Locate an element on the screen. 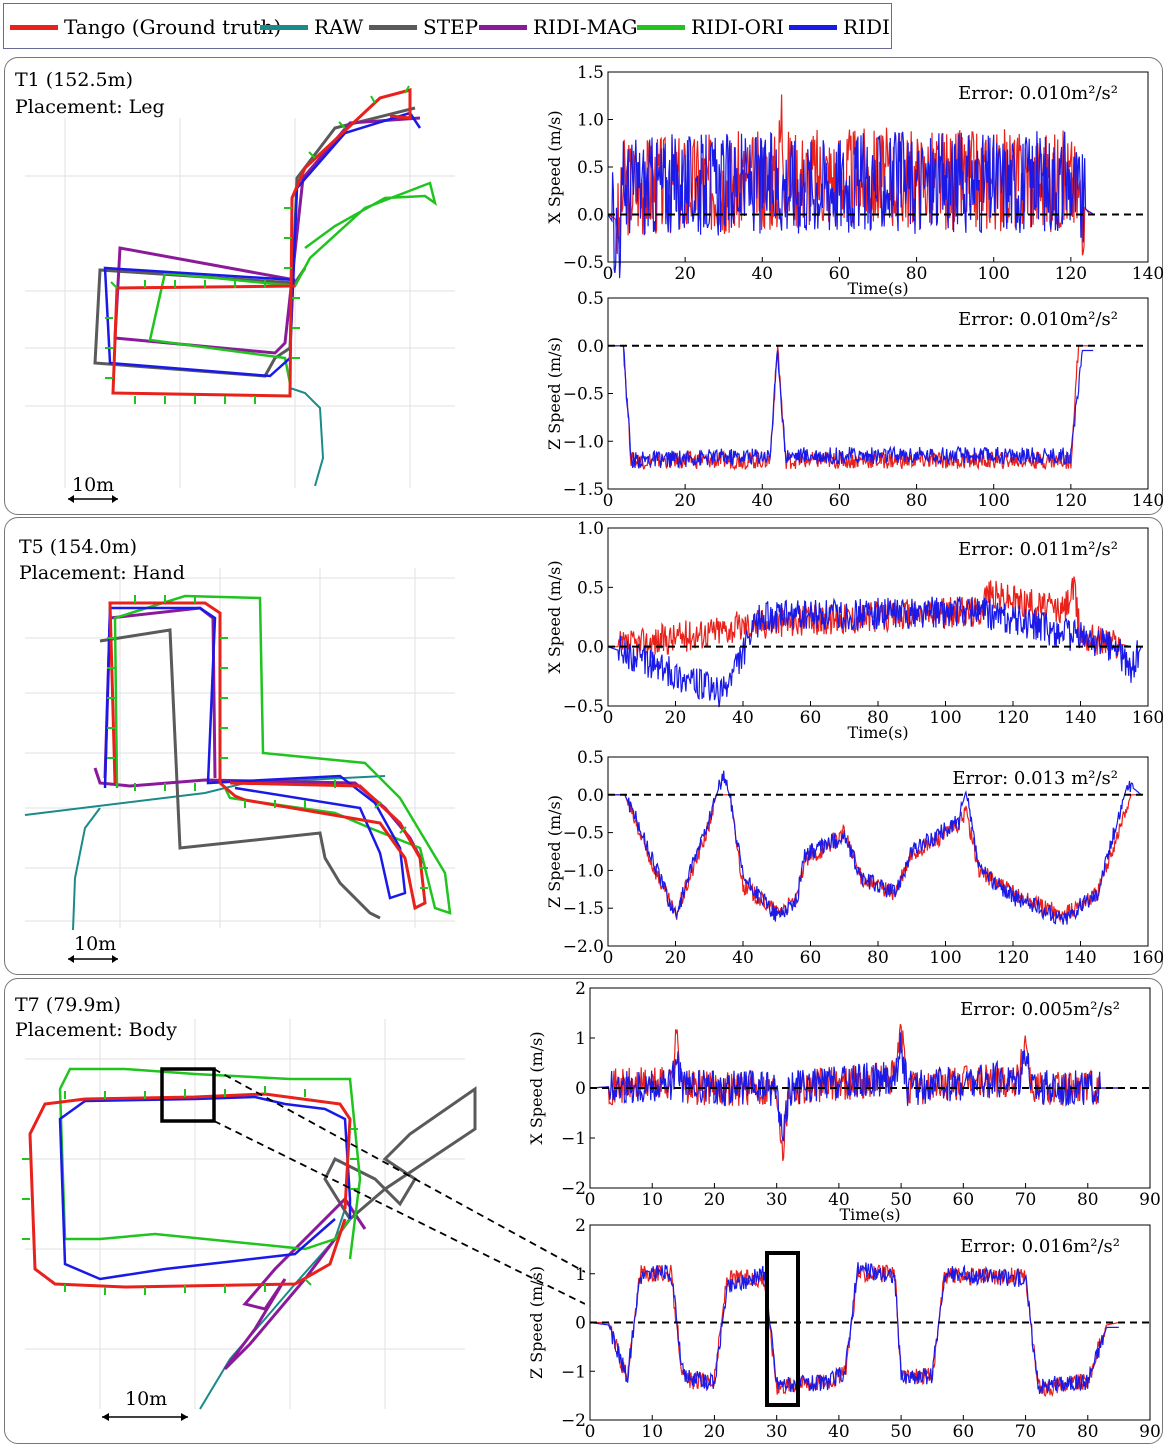 Image resolution: width=1168 pixels, height=1448 pixels. legend-swatch-raw is located at coordinates (284, 27).